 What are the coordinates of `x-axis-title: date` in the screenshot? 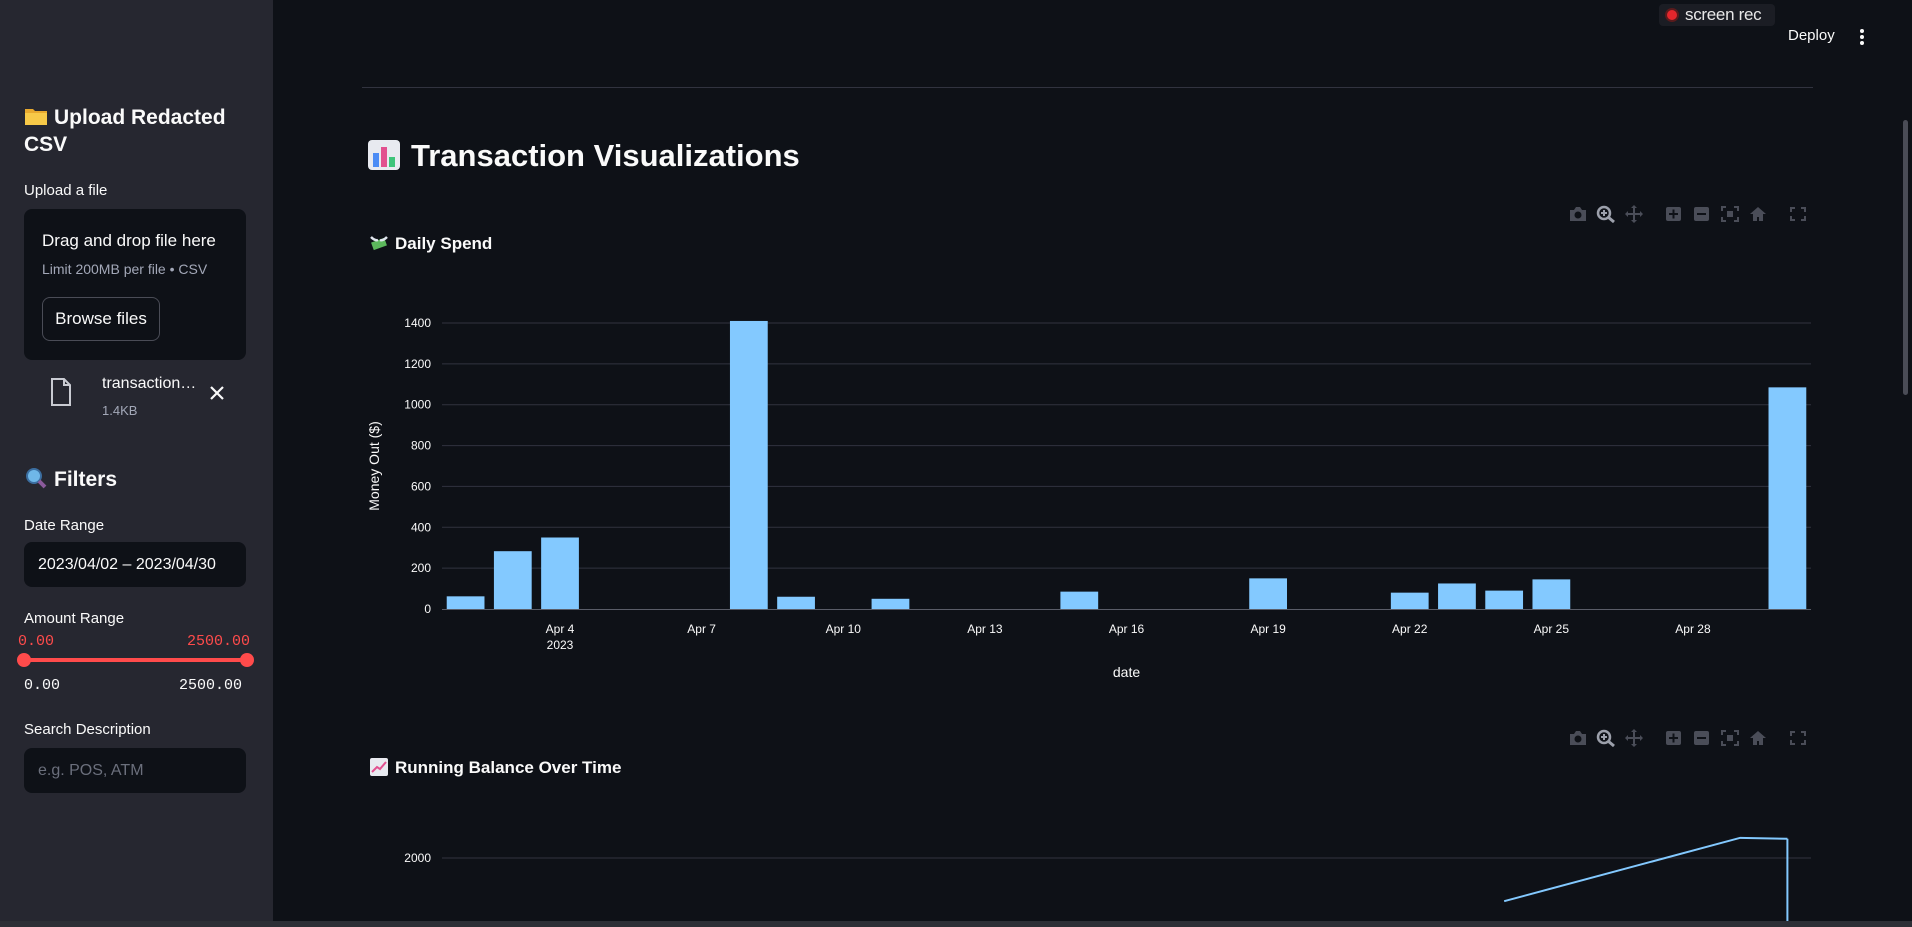 It's located at (1126, 672).